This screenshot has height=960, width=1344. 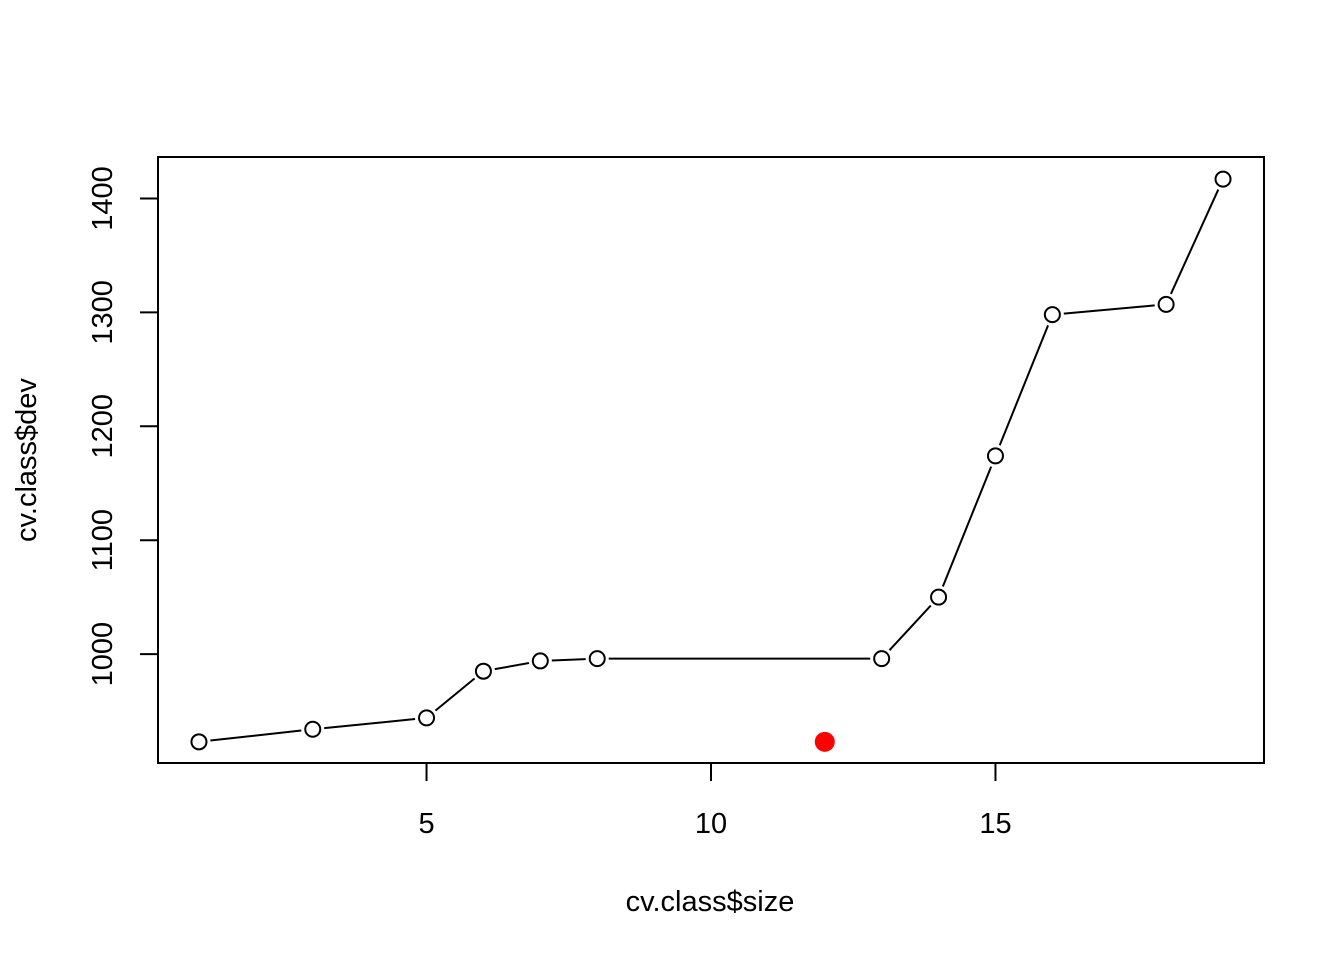 What do you see at coordinates (103, 312) in the screenshot?
I see `y-tick-label: 1300` at bounding box center [103, 312].